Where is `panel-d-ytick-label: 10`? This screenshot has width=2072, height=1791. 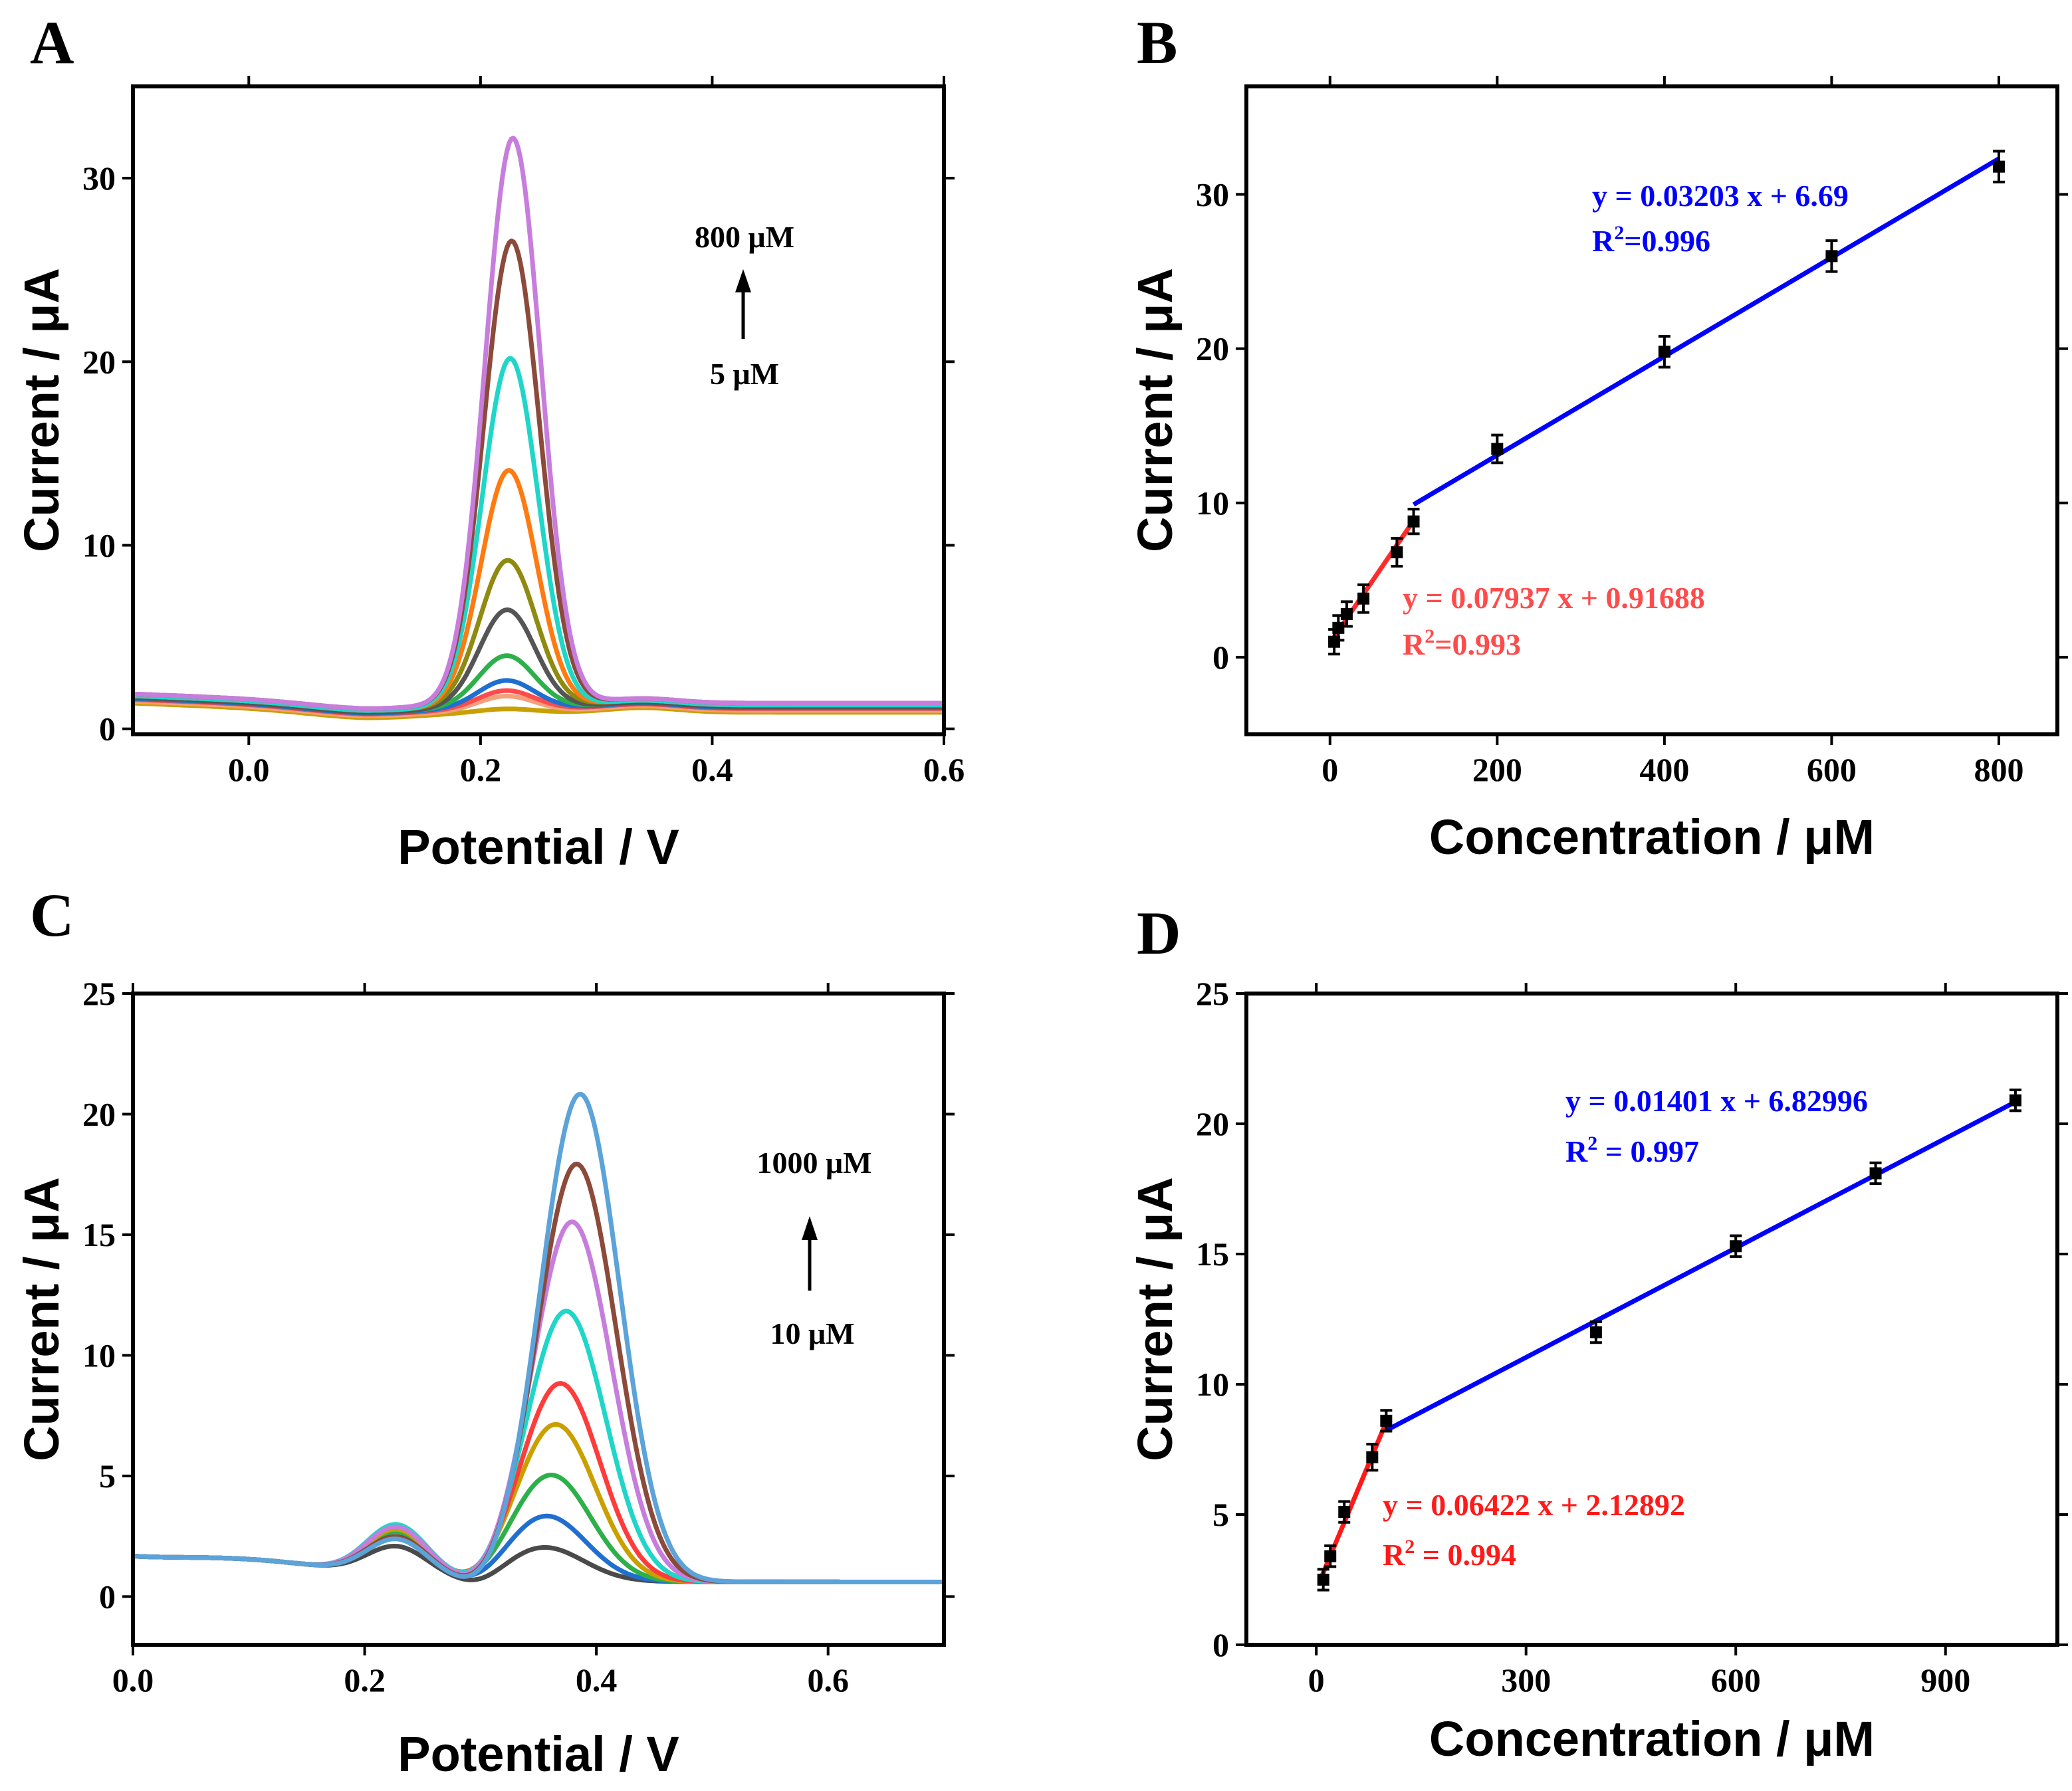
panel-d-ytick-label: 10 is located at coordinates (1212, 1384).